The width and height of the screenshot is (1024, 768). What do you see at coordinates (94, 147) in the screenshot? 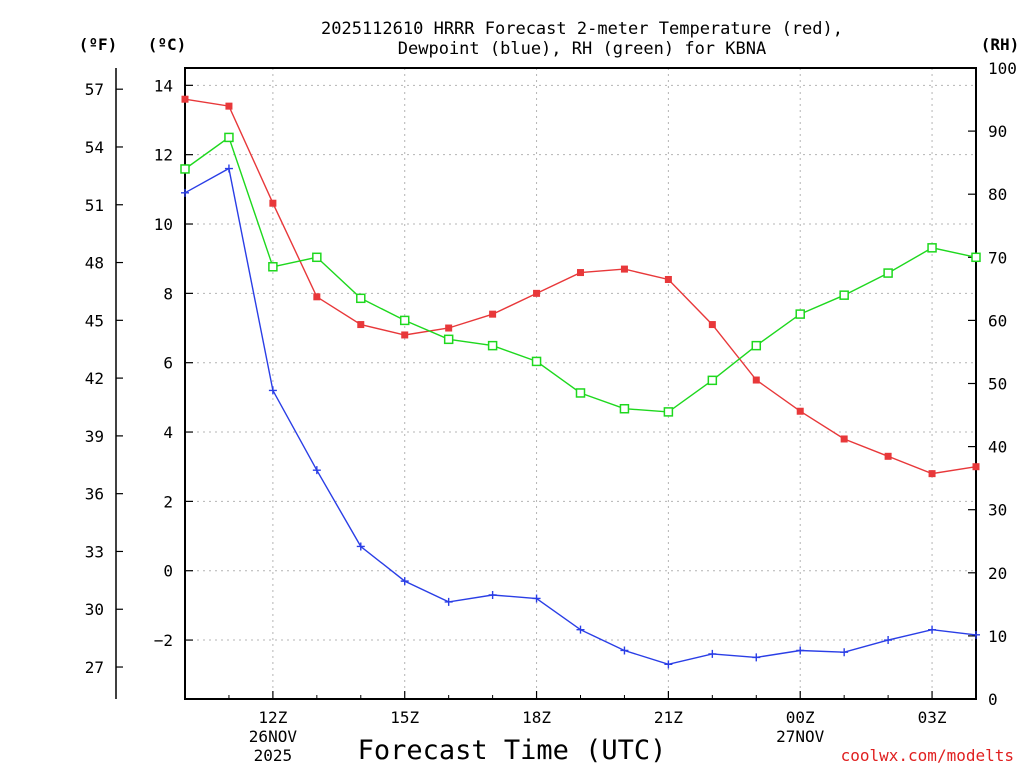
I see `fahrenheit-tick-label: 54` at bounding box center [94, 147].